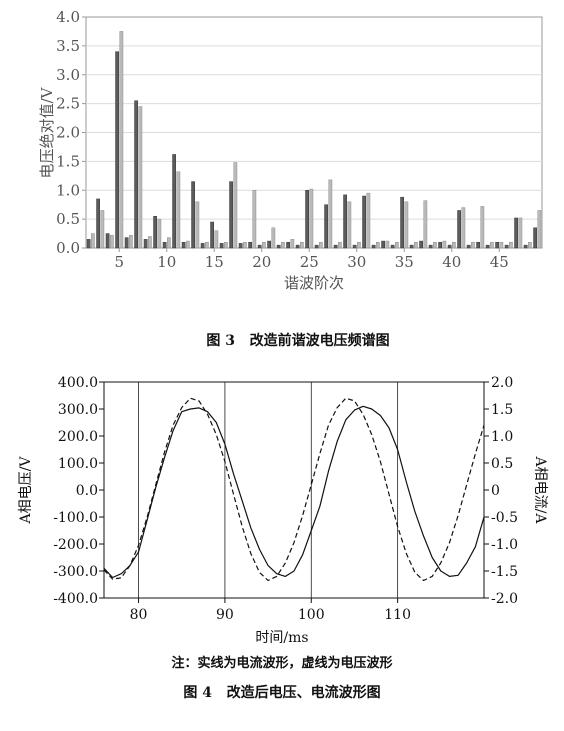 This screenshot has height=731, width=564. I want to click on chart2-y2-tick-label: 2.0, so click(502, 383).